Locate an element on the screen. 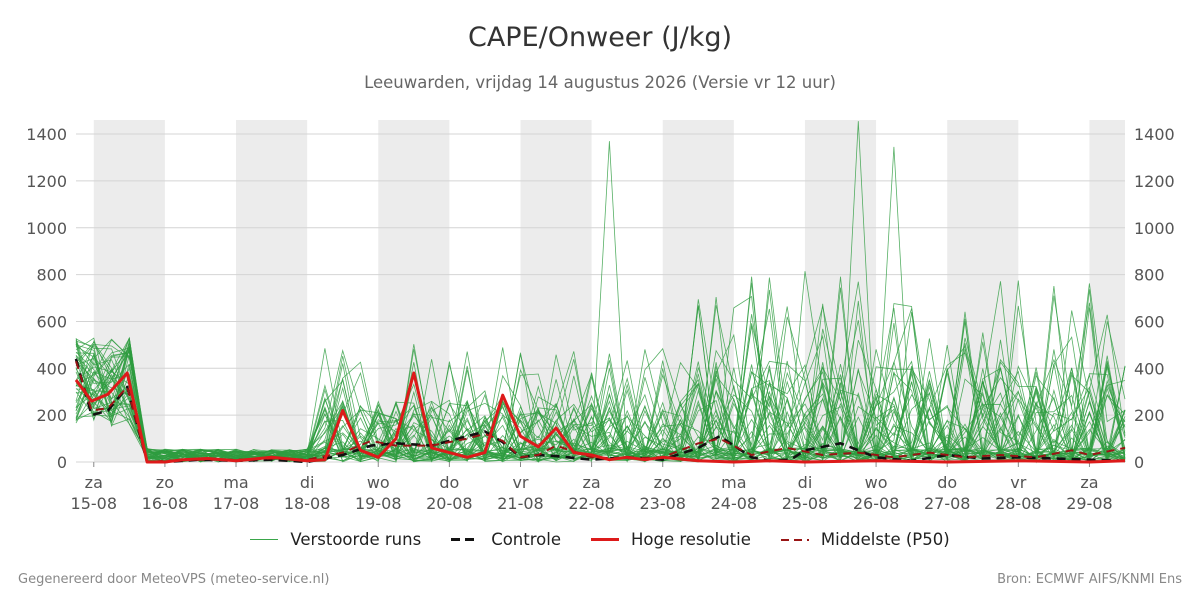 This screenshot has height=600, width=1200. y-axis-left: 0 200 400 600 800 1000 1200 1400 is located at coordinates (46, 298).